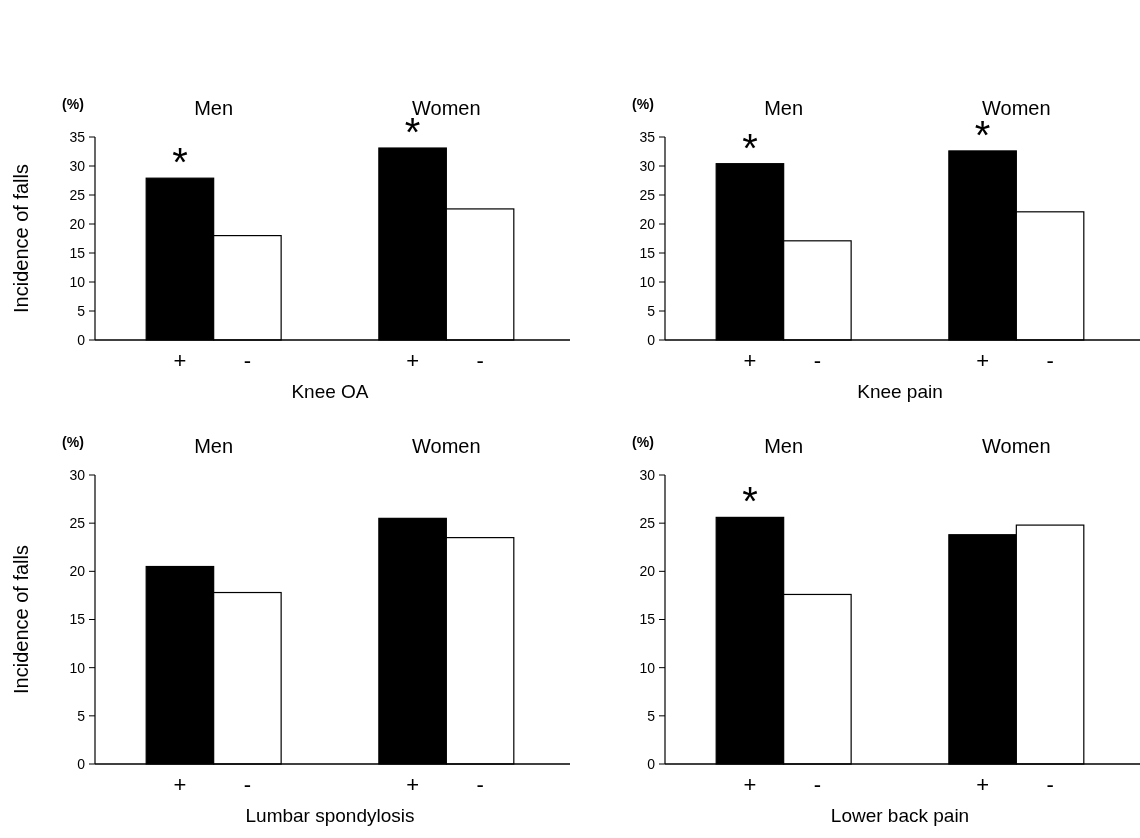  Describe the element at coordinates (900, 815) in the screenshot. I see `x-axis-title: Lower back pain` at that location.